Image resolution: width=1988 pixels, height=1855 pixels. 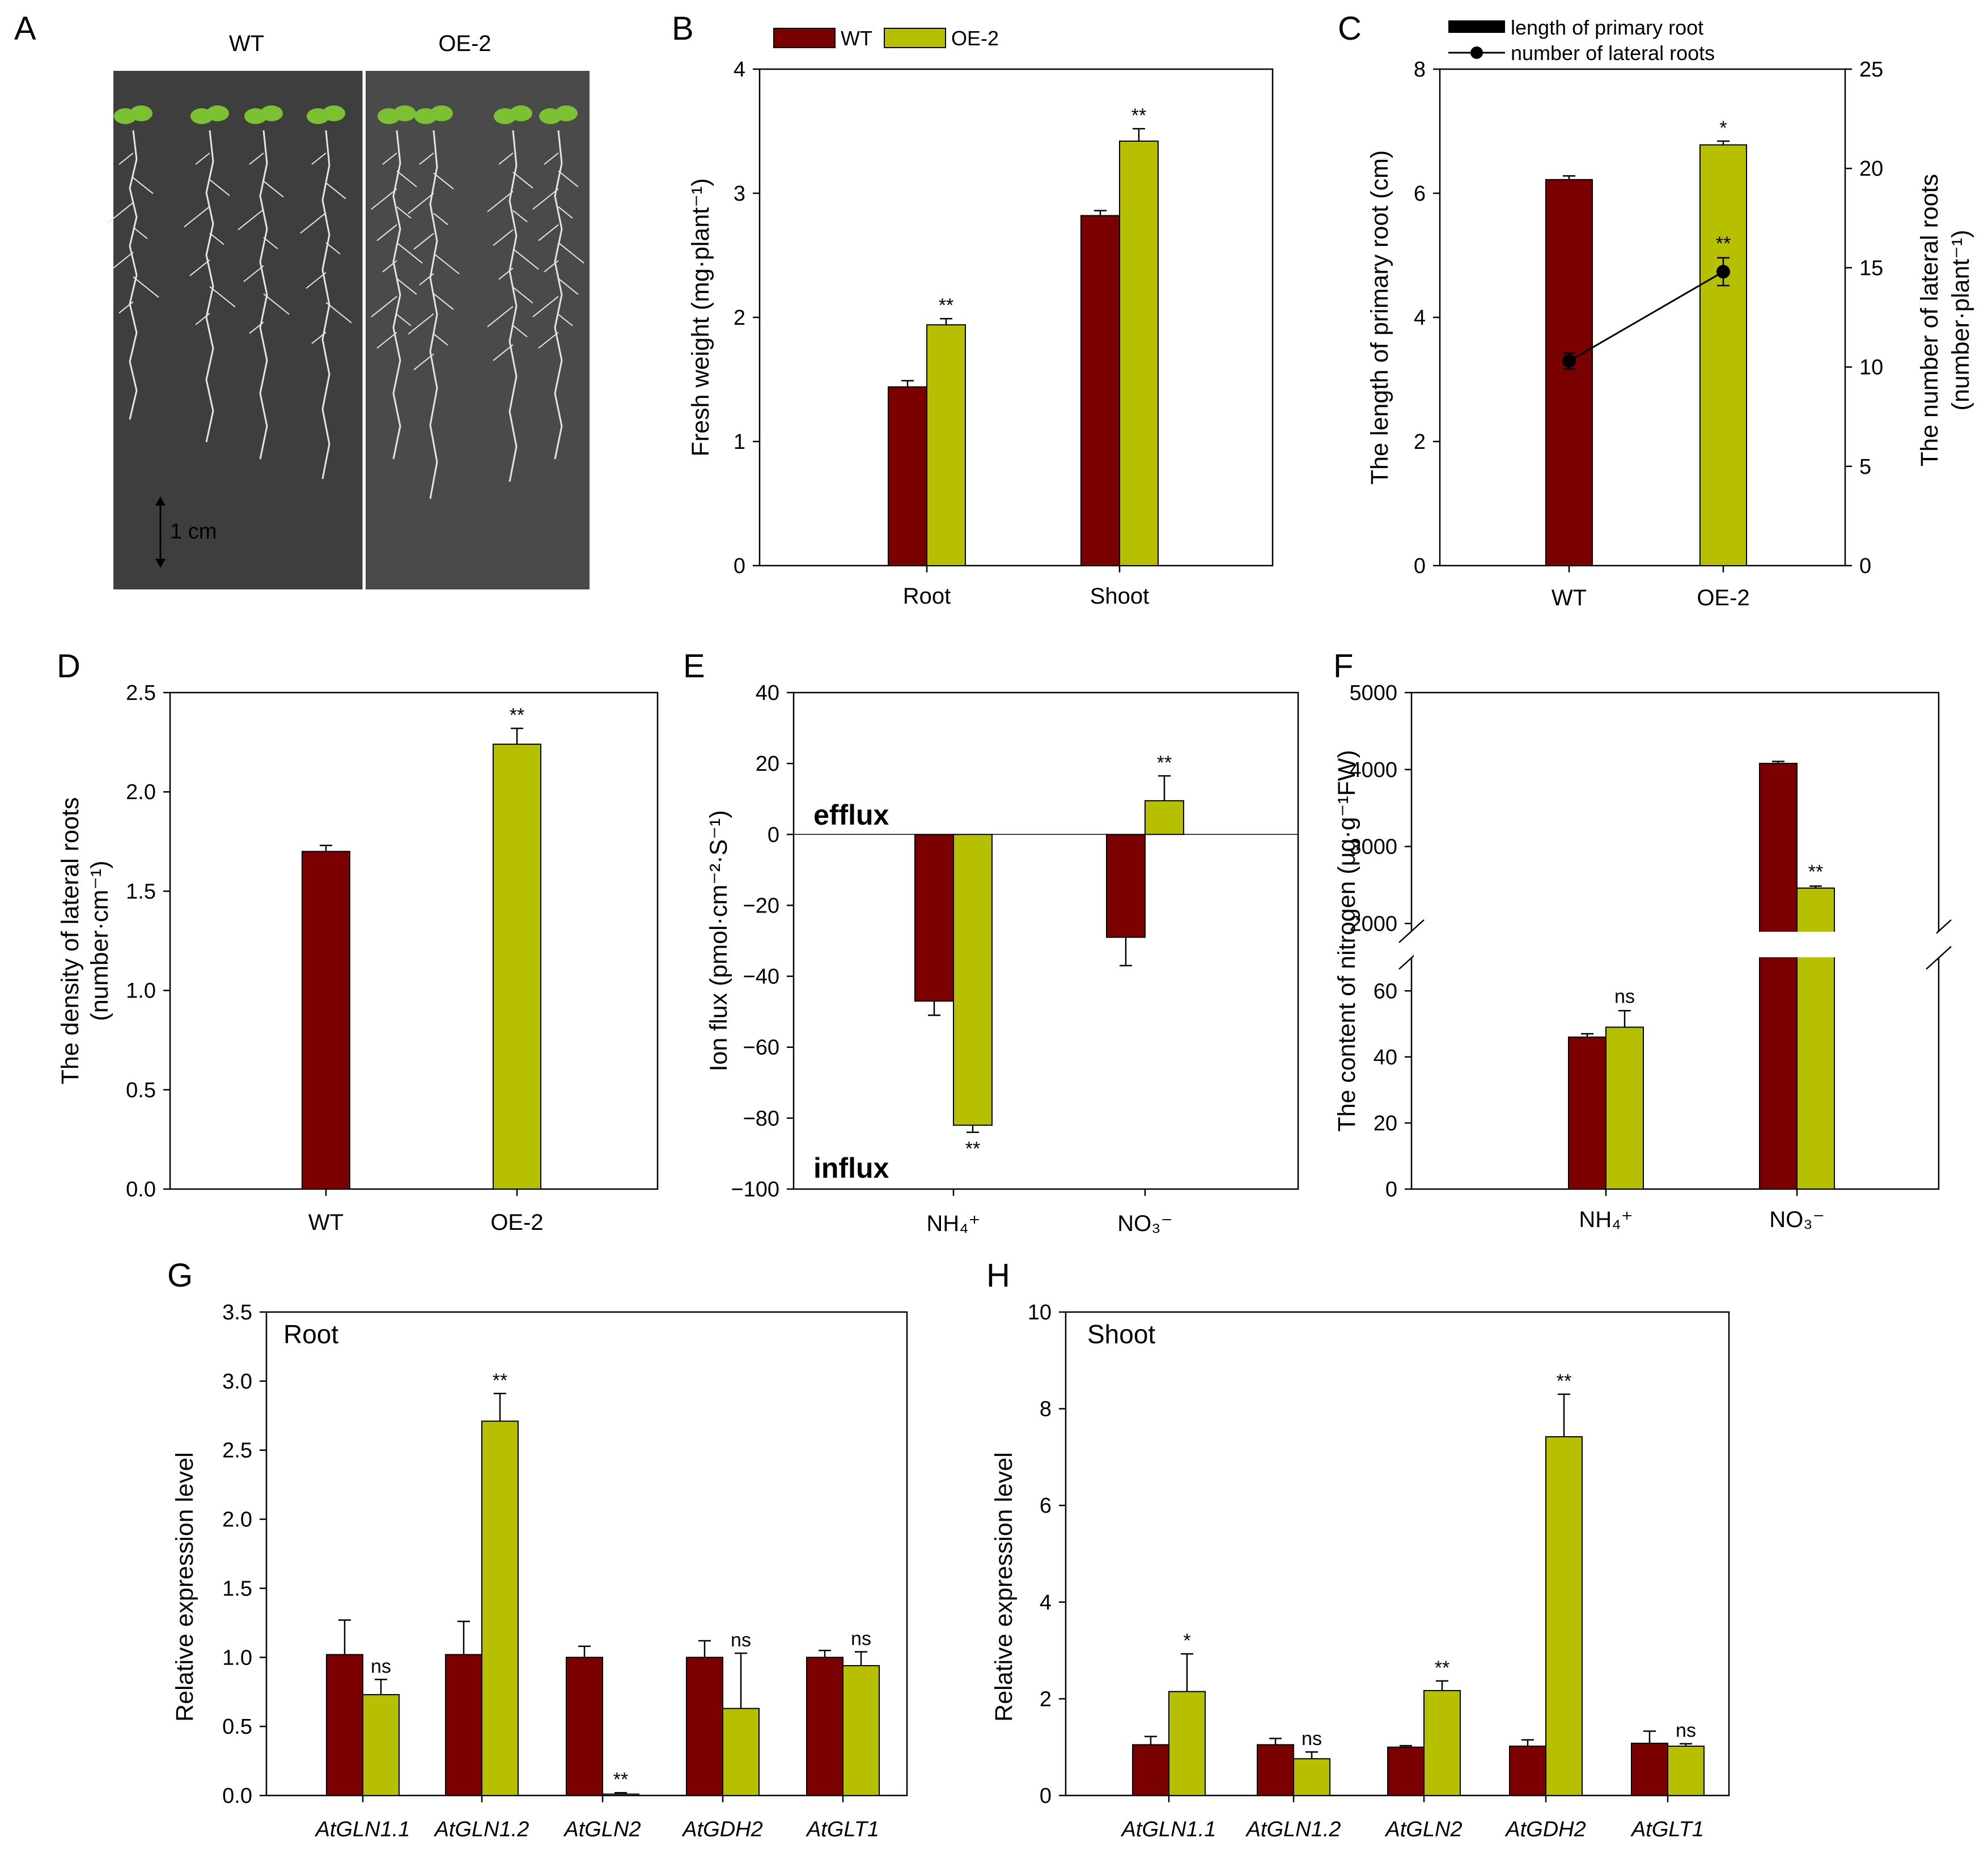 What do you see at coordinates (237, 1589) in the screenshot?
I see `g-y-label: 1.5` at bounding box center [237, 1589].